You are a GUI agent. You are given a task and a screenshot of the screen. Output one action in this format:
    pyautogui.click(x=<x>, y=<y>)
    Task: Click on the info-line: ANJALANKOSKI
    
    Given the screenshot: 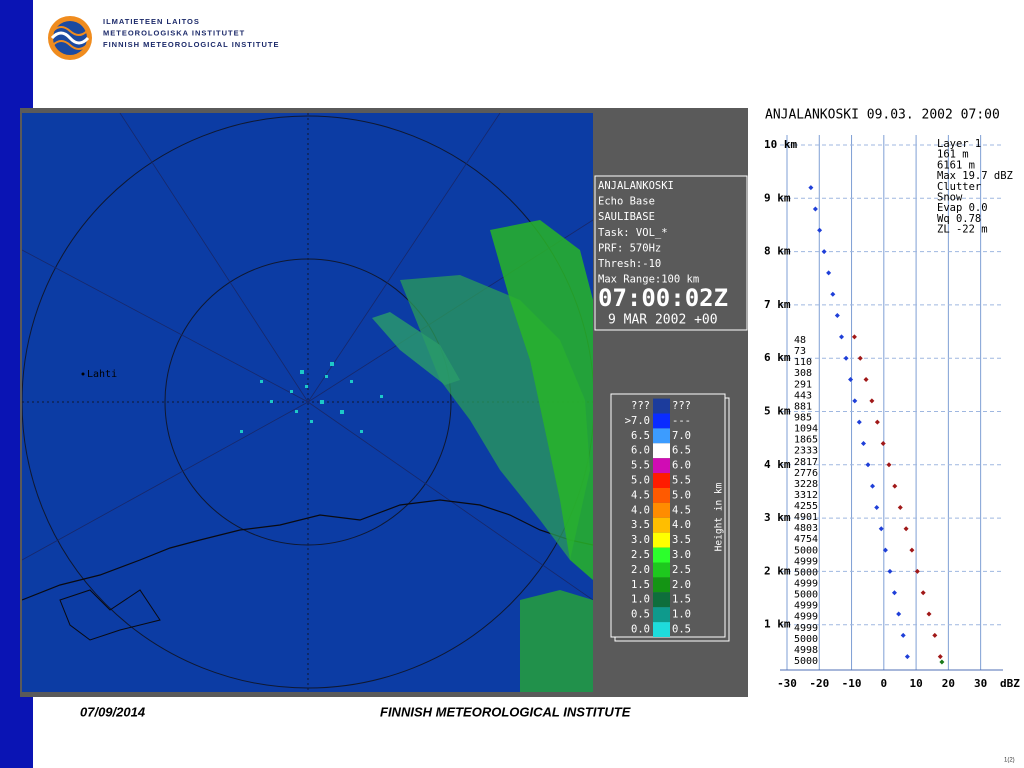 What is the action you would take?
    pyautogui.click(x=636, y=186)
    